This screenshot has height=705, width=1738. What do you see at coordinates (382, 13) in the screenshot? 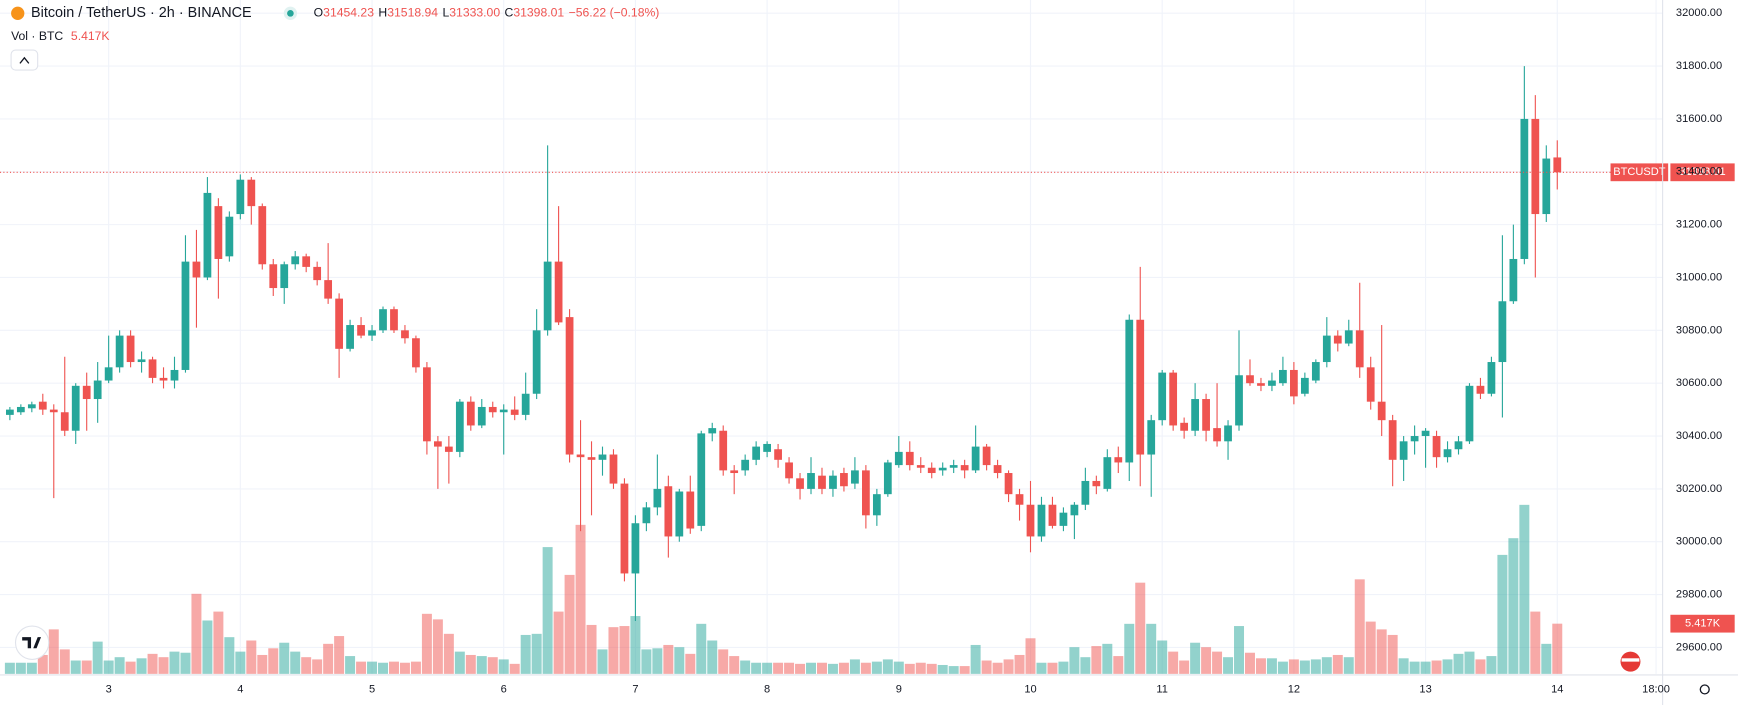
I see `legend-prefix: H` at bounding box center [382, 13].